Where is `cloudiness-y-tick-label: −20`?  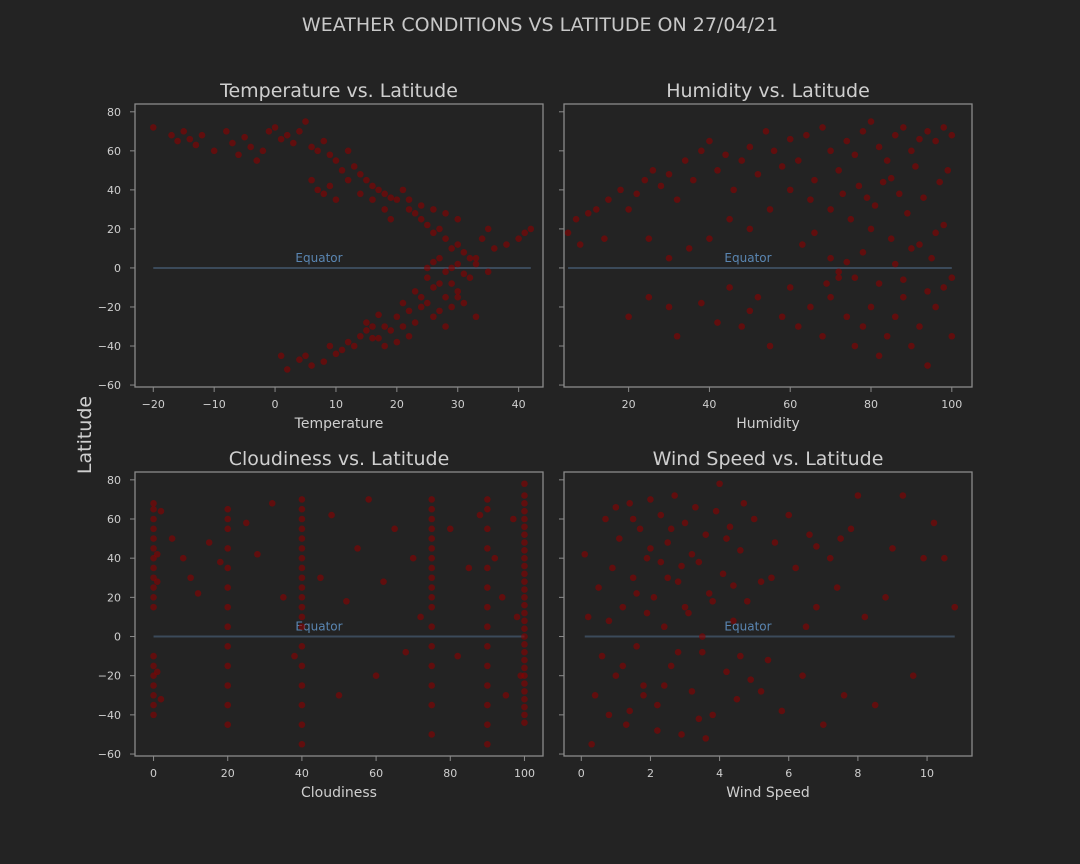
cloudiness-y-tick-label: −20 is located at coordinates (109, 676).